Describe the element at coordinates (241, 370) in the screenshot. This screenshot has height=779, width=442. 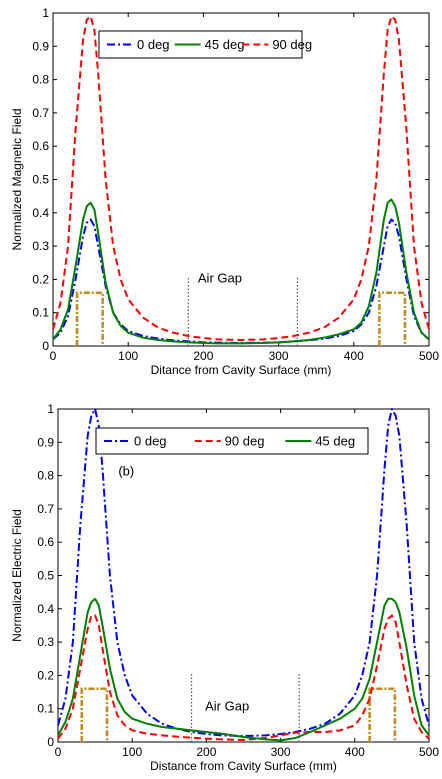
I see `chart1-x-axis-label: Ditance from Cavity Surface (mm)` at that location.